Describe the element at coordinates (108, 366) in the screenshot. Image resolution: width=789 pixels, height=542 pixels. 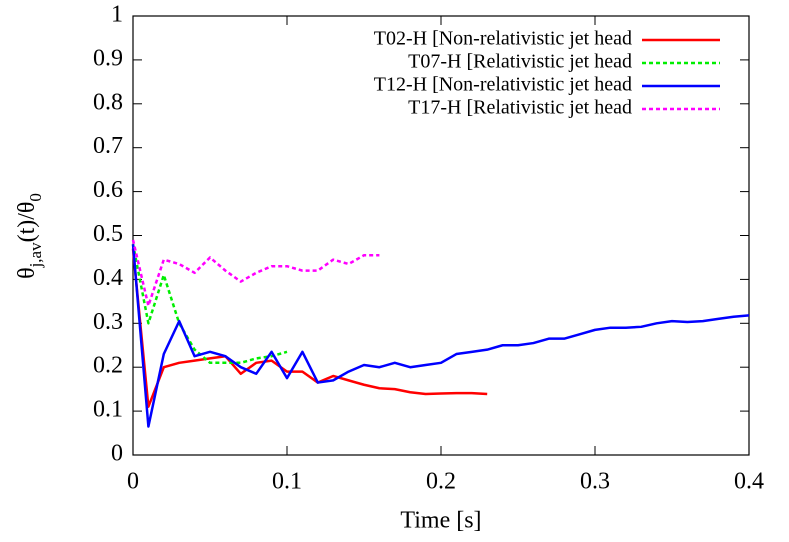
I see `y-tick-label: 0.2` at that location.